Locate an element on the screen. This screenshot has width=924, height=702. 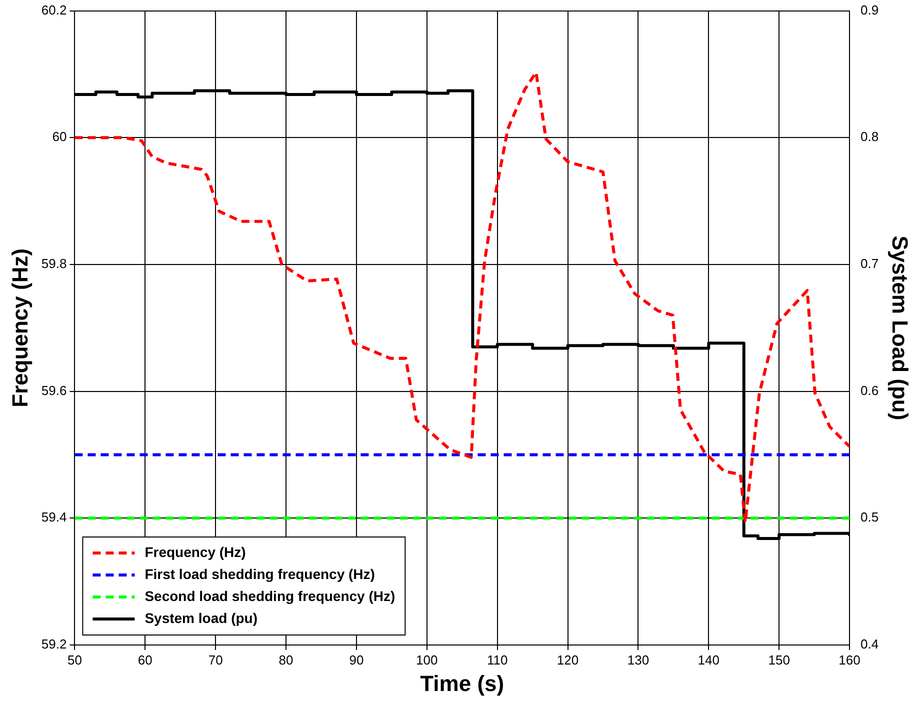
y2-tick-label: 0.4 is located at coordinates (869, 644).